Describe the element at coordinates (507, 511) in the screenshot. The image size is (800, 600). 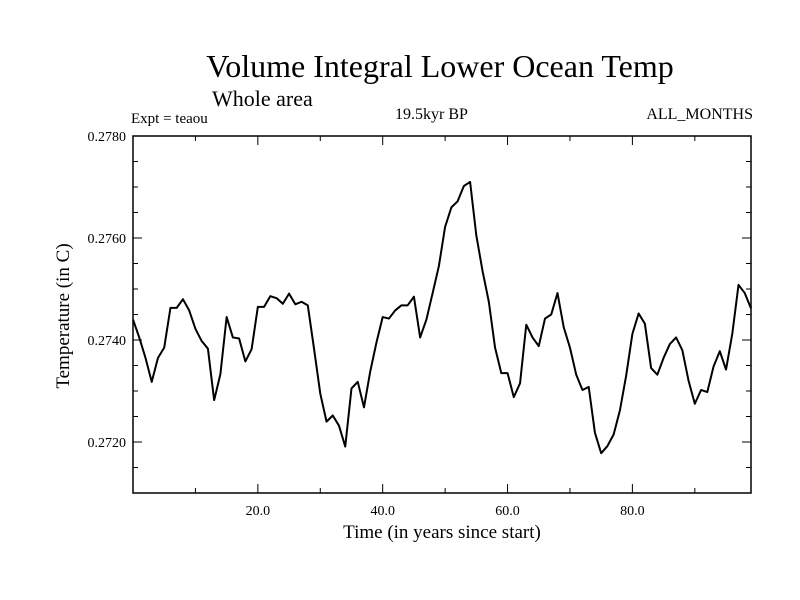
I see `x-tick-label: 60.0` at that location.